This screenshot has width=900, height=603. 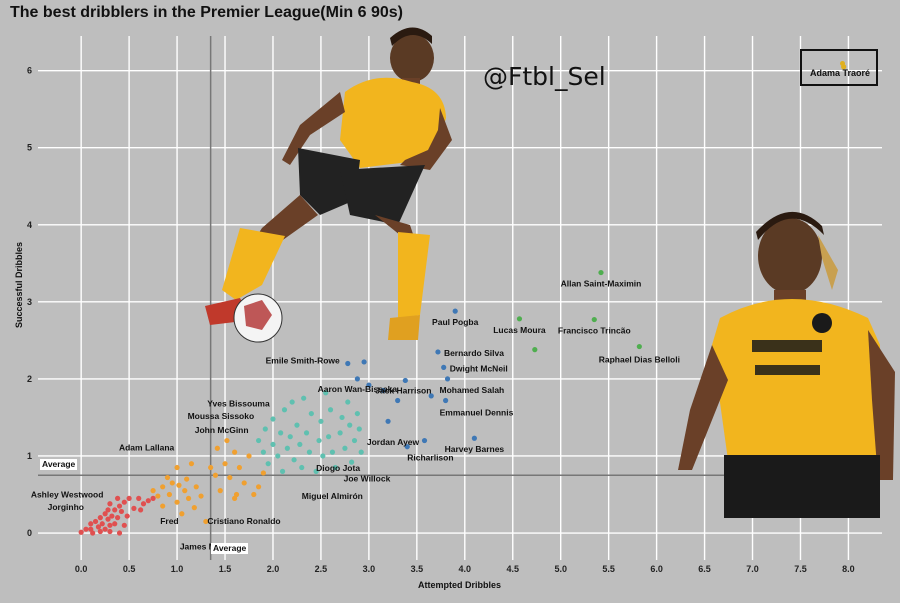 What do you see at coordinates (455, 322) in the screenshot?
I see `point-label: Paul Pogba` at bounding box center [455, 322].